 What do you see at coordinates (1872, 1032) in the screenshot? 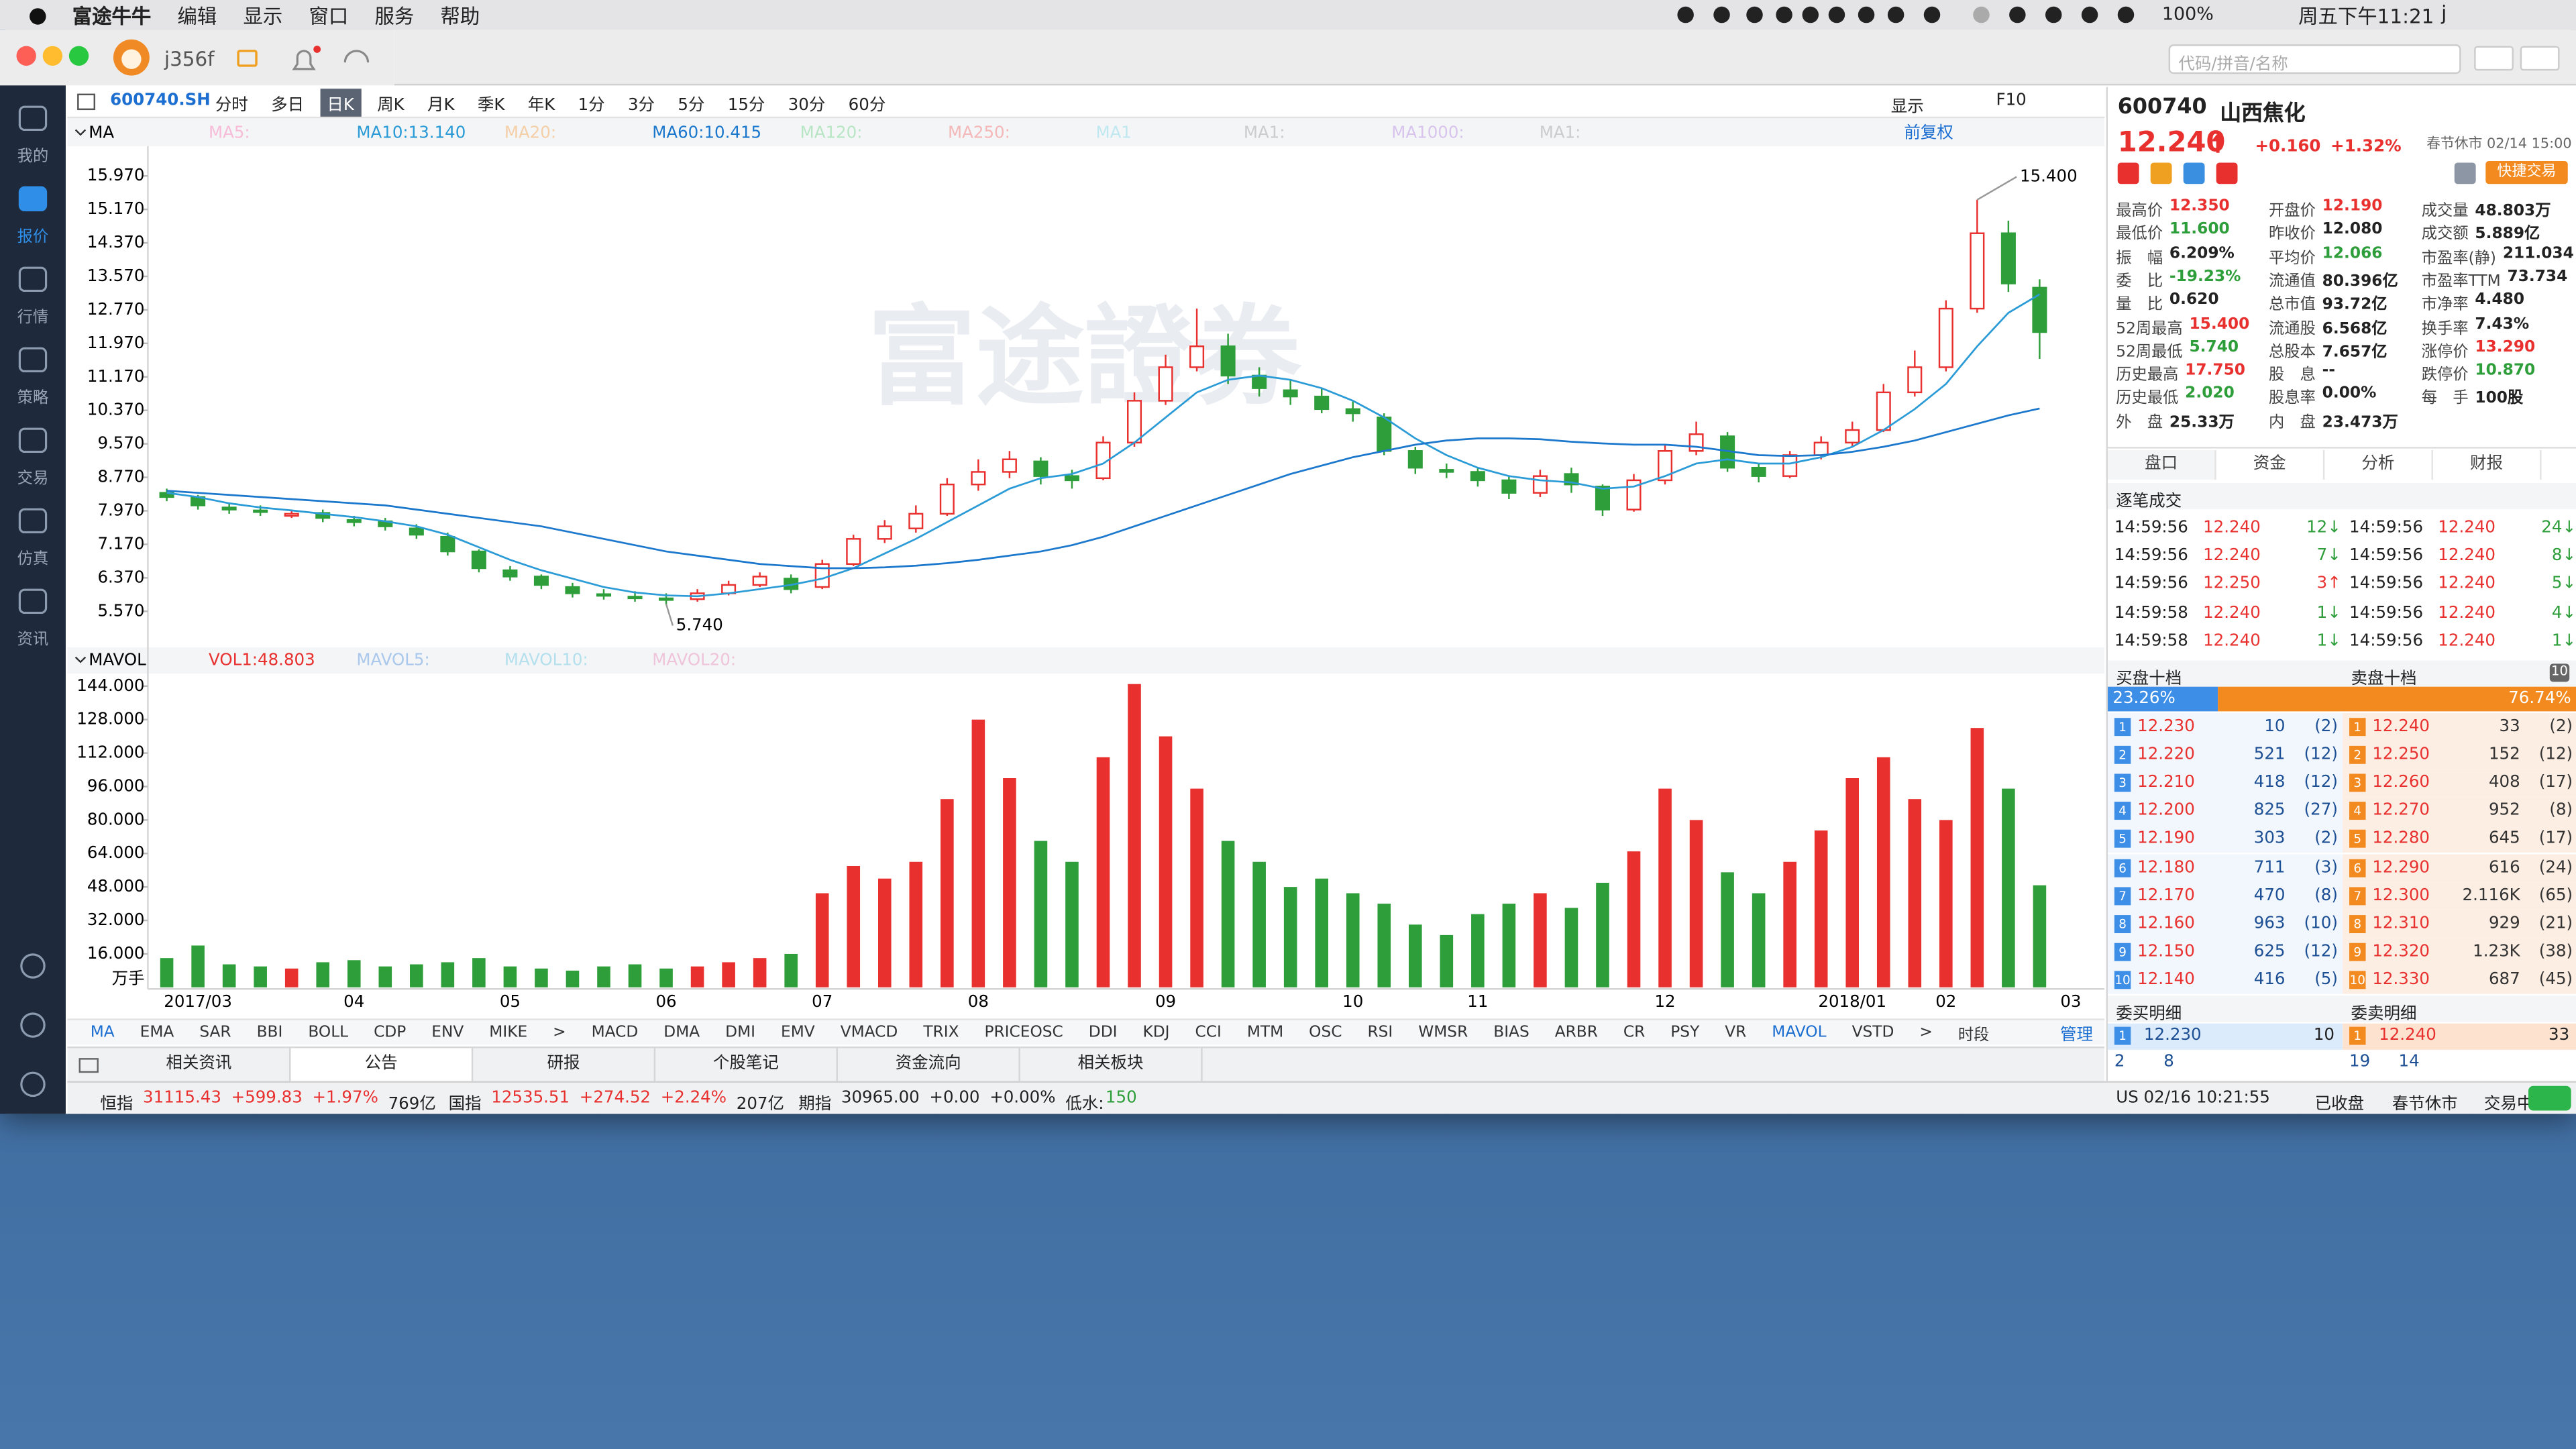
I see `indicator-tab: VSTD` at bounding box center [1872, 1032].